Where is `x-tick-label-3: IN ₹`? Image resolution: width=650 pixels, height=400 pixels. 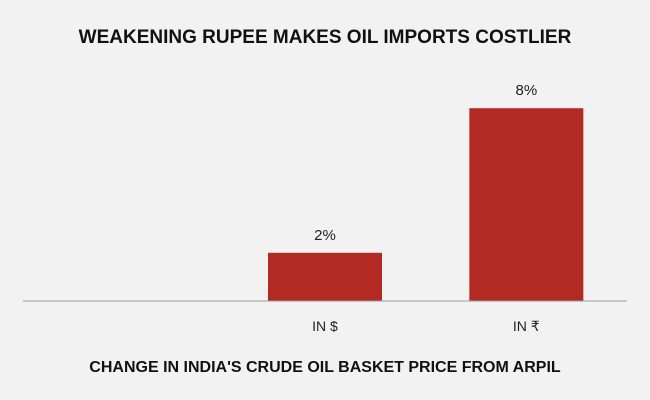 x-tick-label-3: IN ₹ is located at coordinates (526, 326).